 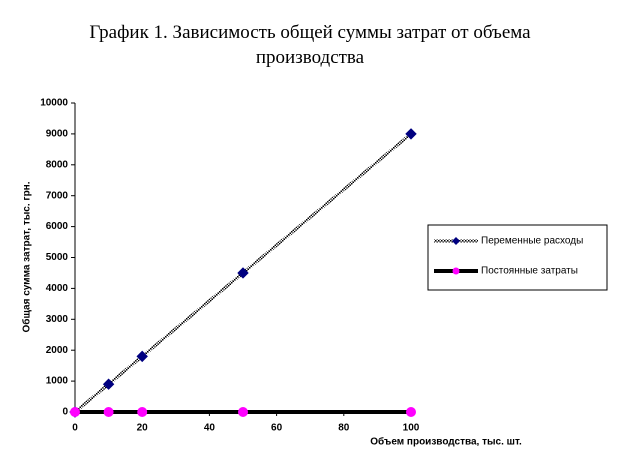 I want to click on x-tick-label: 60, so click(x=277, y=428).